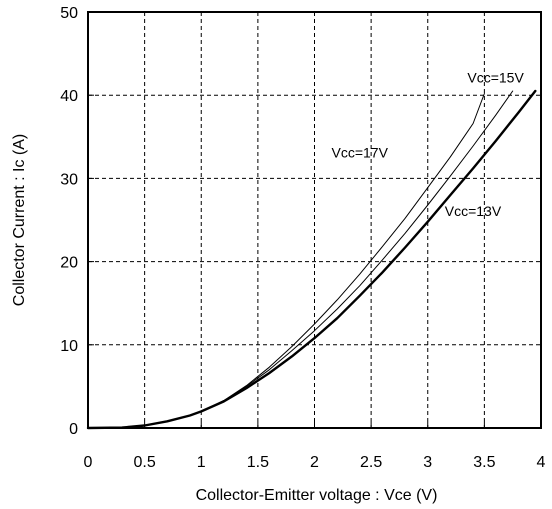 The width and height of the screenshot is (552, 509). I want to click on y-tick-label: 0, so click(73, 429).